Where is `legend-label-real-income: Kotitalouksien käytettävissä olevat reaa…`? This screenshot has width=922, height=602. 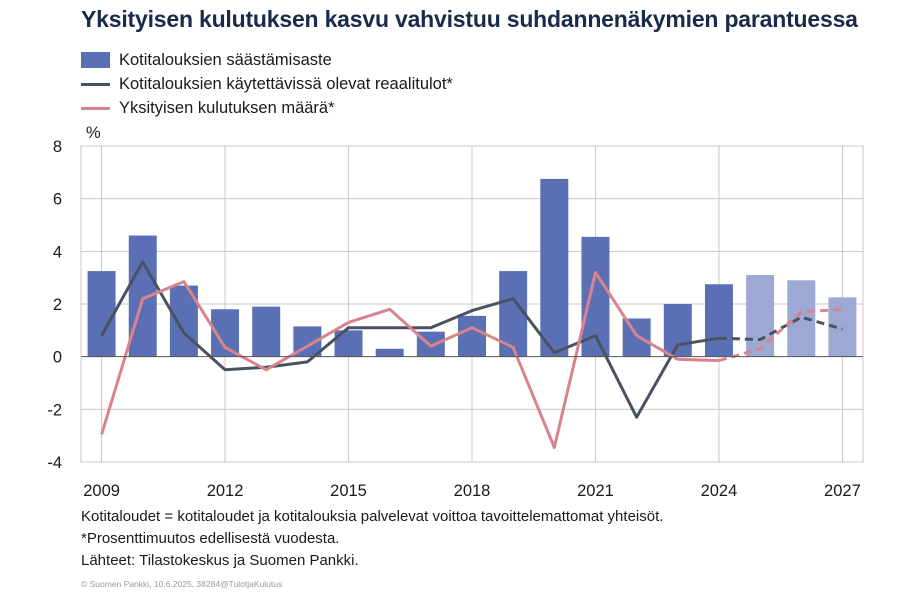 legend-label-real-income: Kotitalouksien käytettävissä olevat reaa… is located at coordinates (286, 83).